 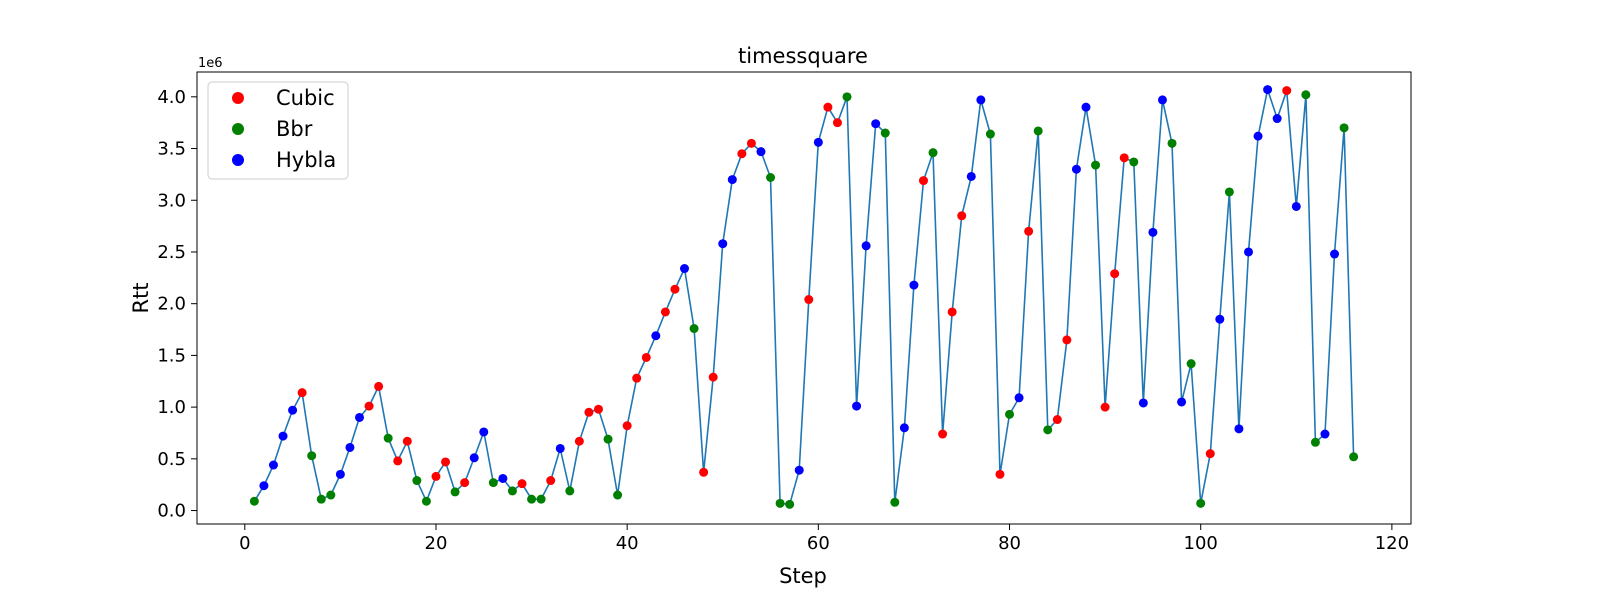 I want to click on y-tick-label: 3.5, so click(x=171, y=149).